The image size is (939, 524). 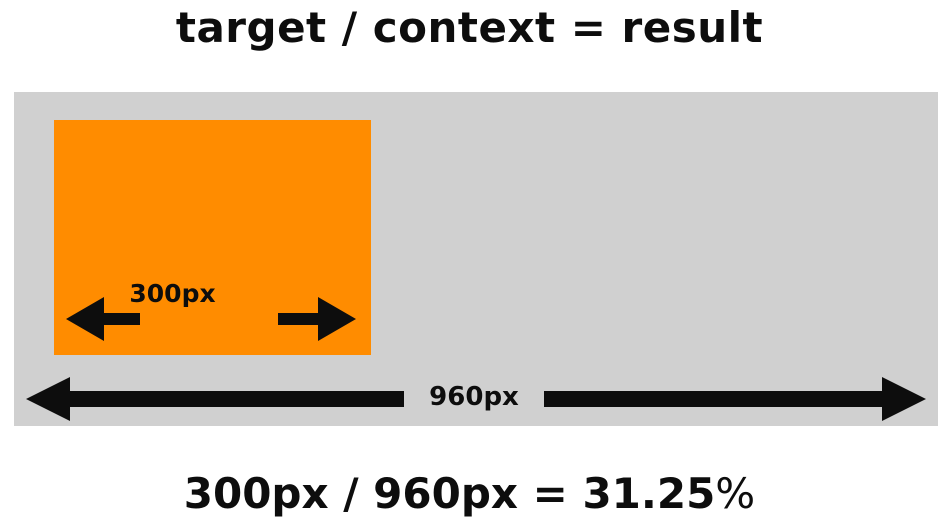 What do you see at coordinates (103, 319) in the screenshot?
I see `arrow-300-left` at bounding box center [103, 319].